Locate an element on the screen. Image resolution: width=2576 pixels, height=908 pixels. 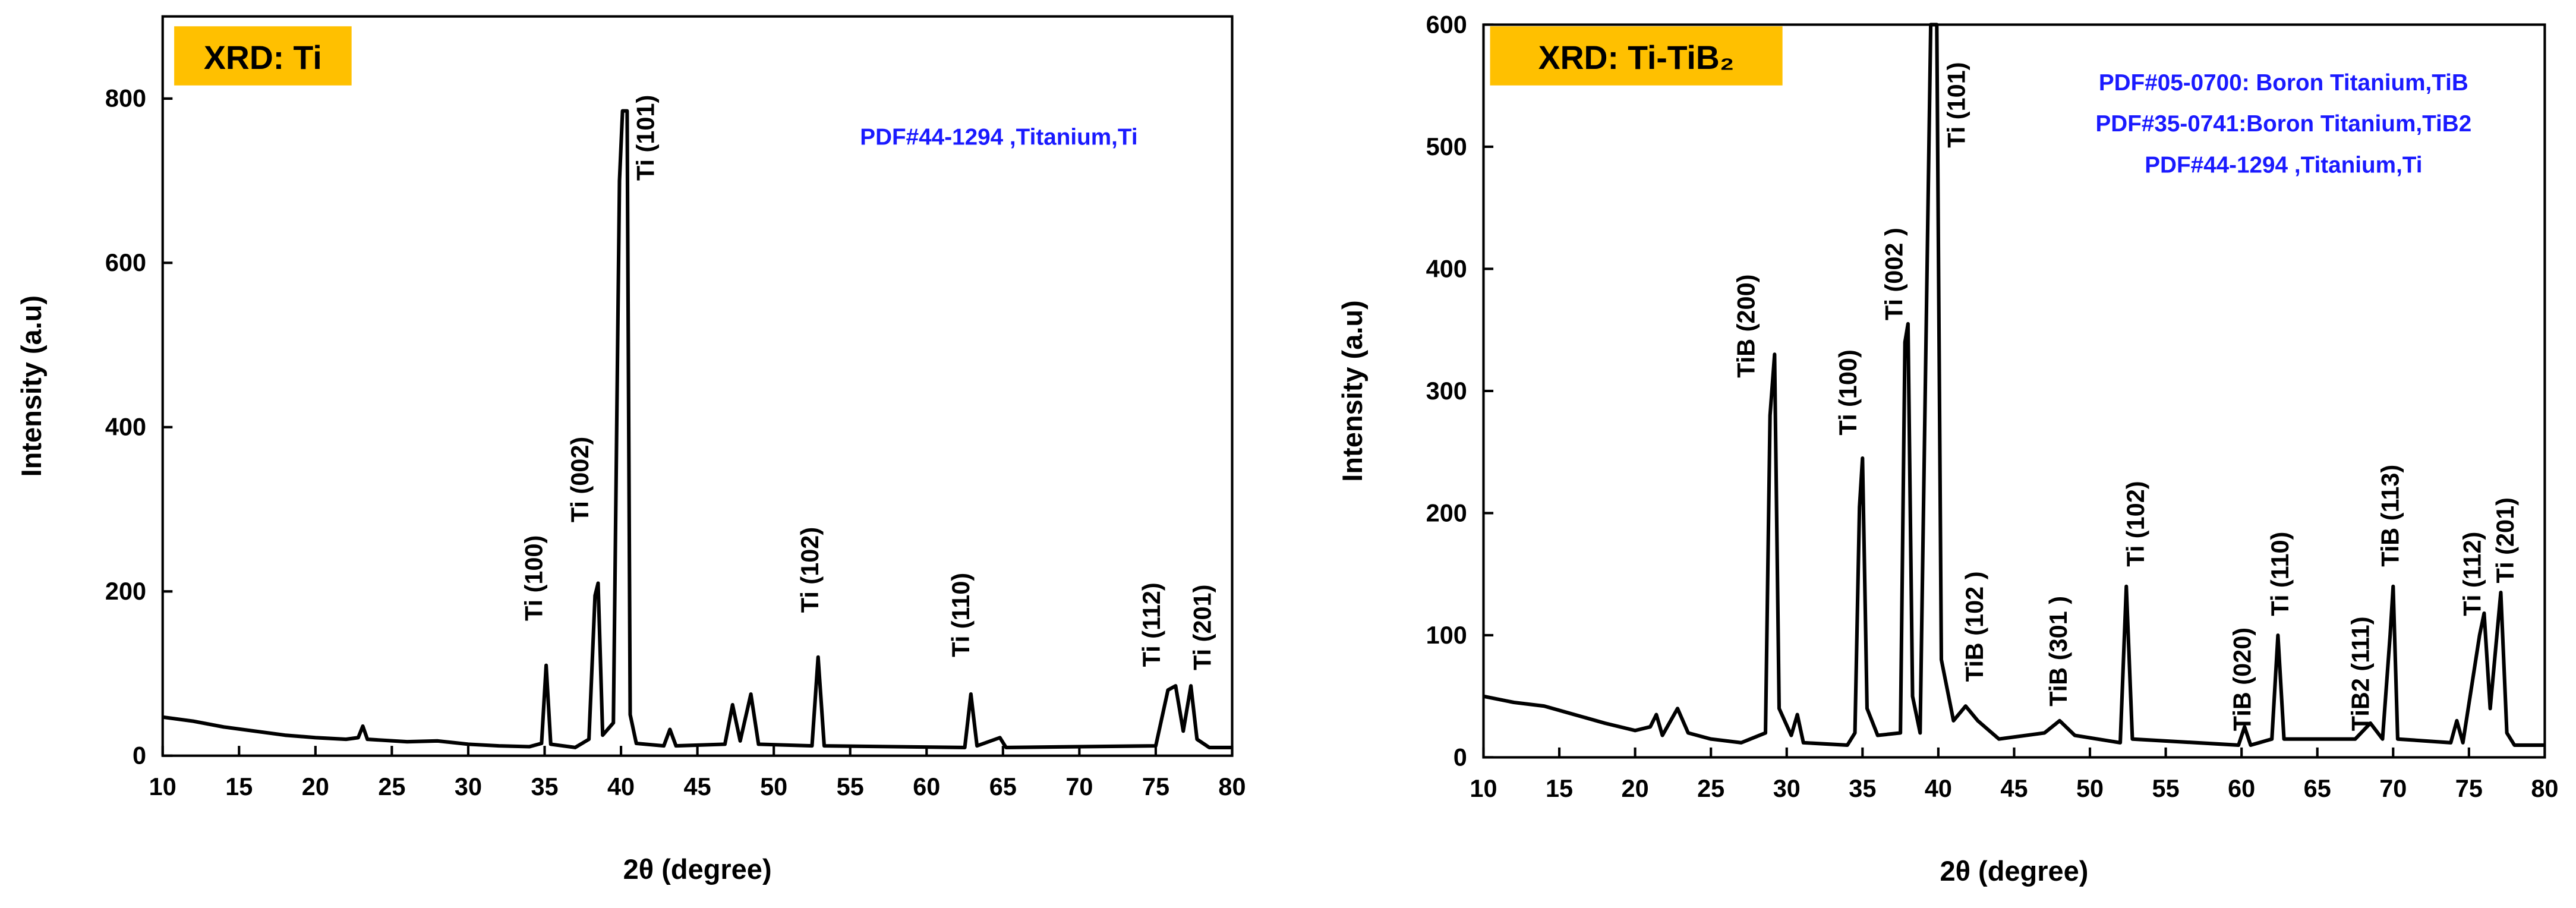
peak-label: Ti (002 ) is located at coordinates (1894, 274).